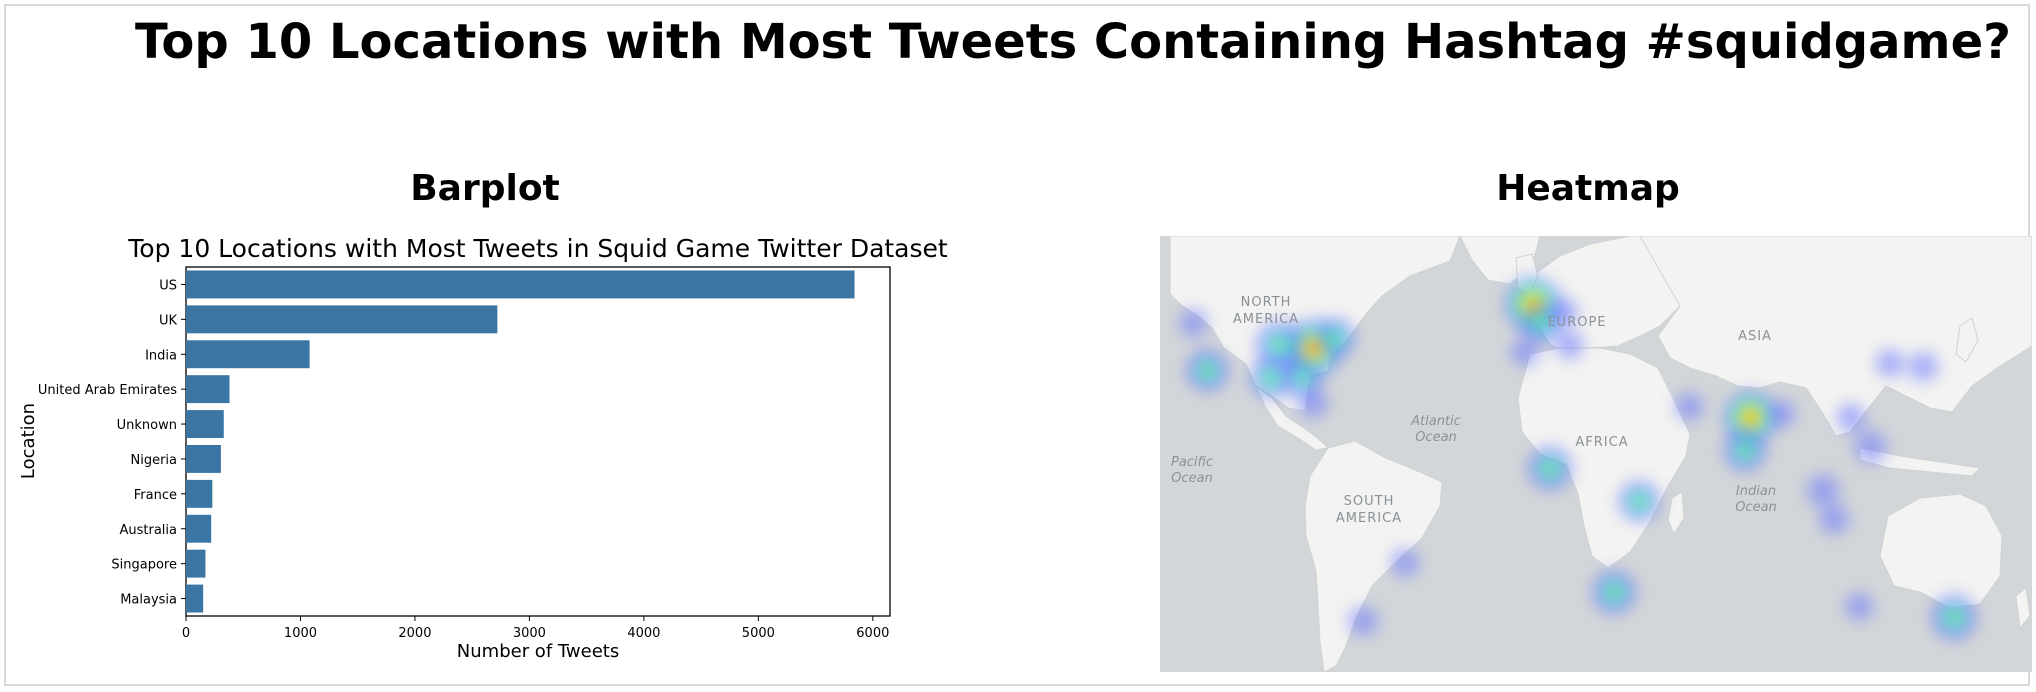 The height and width of the screenshot is (692, 2036). What do you see at coordinates (1192, 462) in the screenshot?
I see `label-pacific: Pacific` at bounding box center [1192, 462].